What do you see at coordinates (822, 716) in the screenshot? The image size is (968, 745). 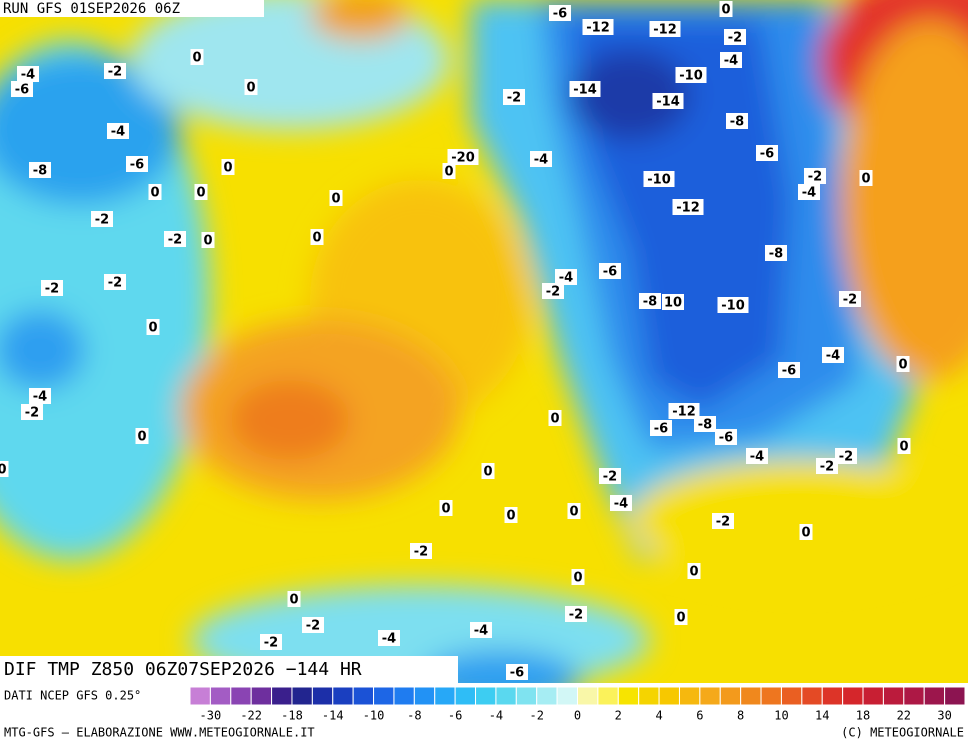 I see `colorbar-label: 14` at bounding box center [822, 716].